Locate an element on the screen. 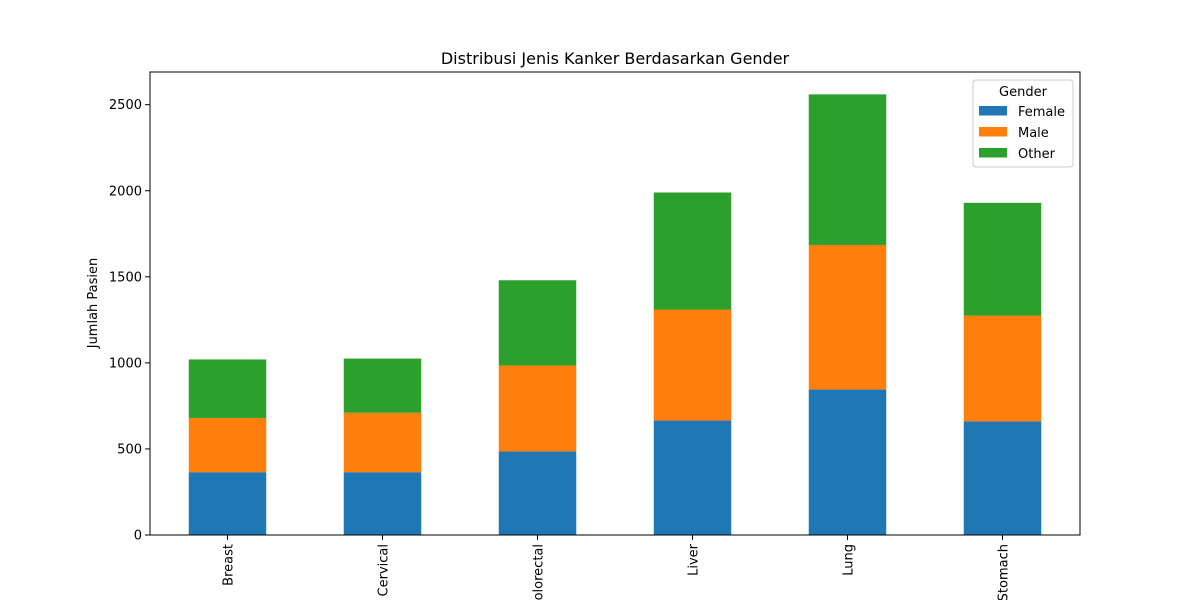  bar-liver-other is located at coordinates (692, 251).